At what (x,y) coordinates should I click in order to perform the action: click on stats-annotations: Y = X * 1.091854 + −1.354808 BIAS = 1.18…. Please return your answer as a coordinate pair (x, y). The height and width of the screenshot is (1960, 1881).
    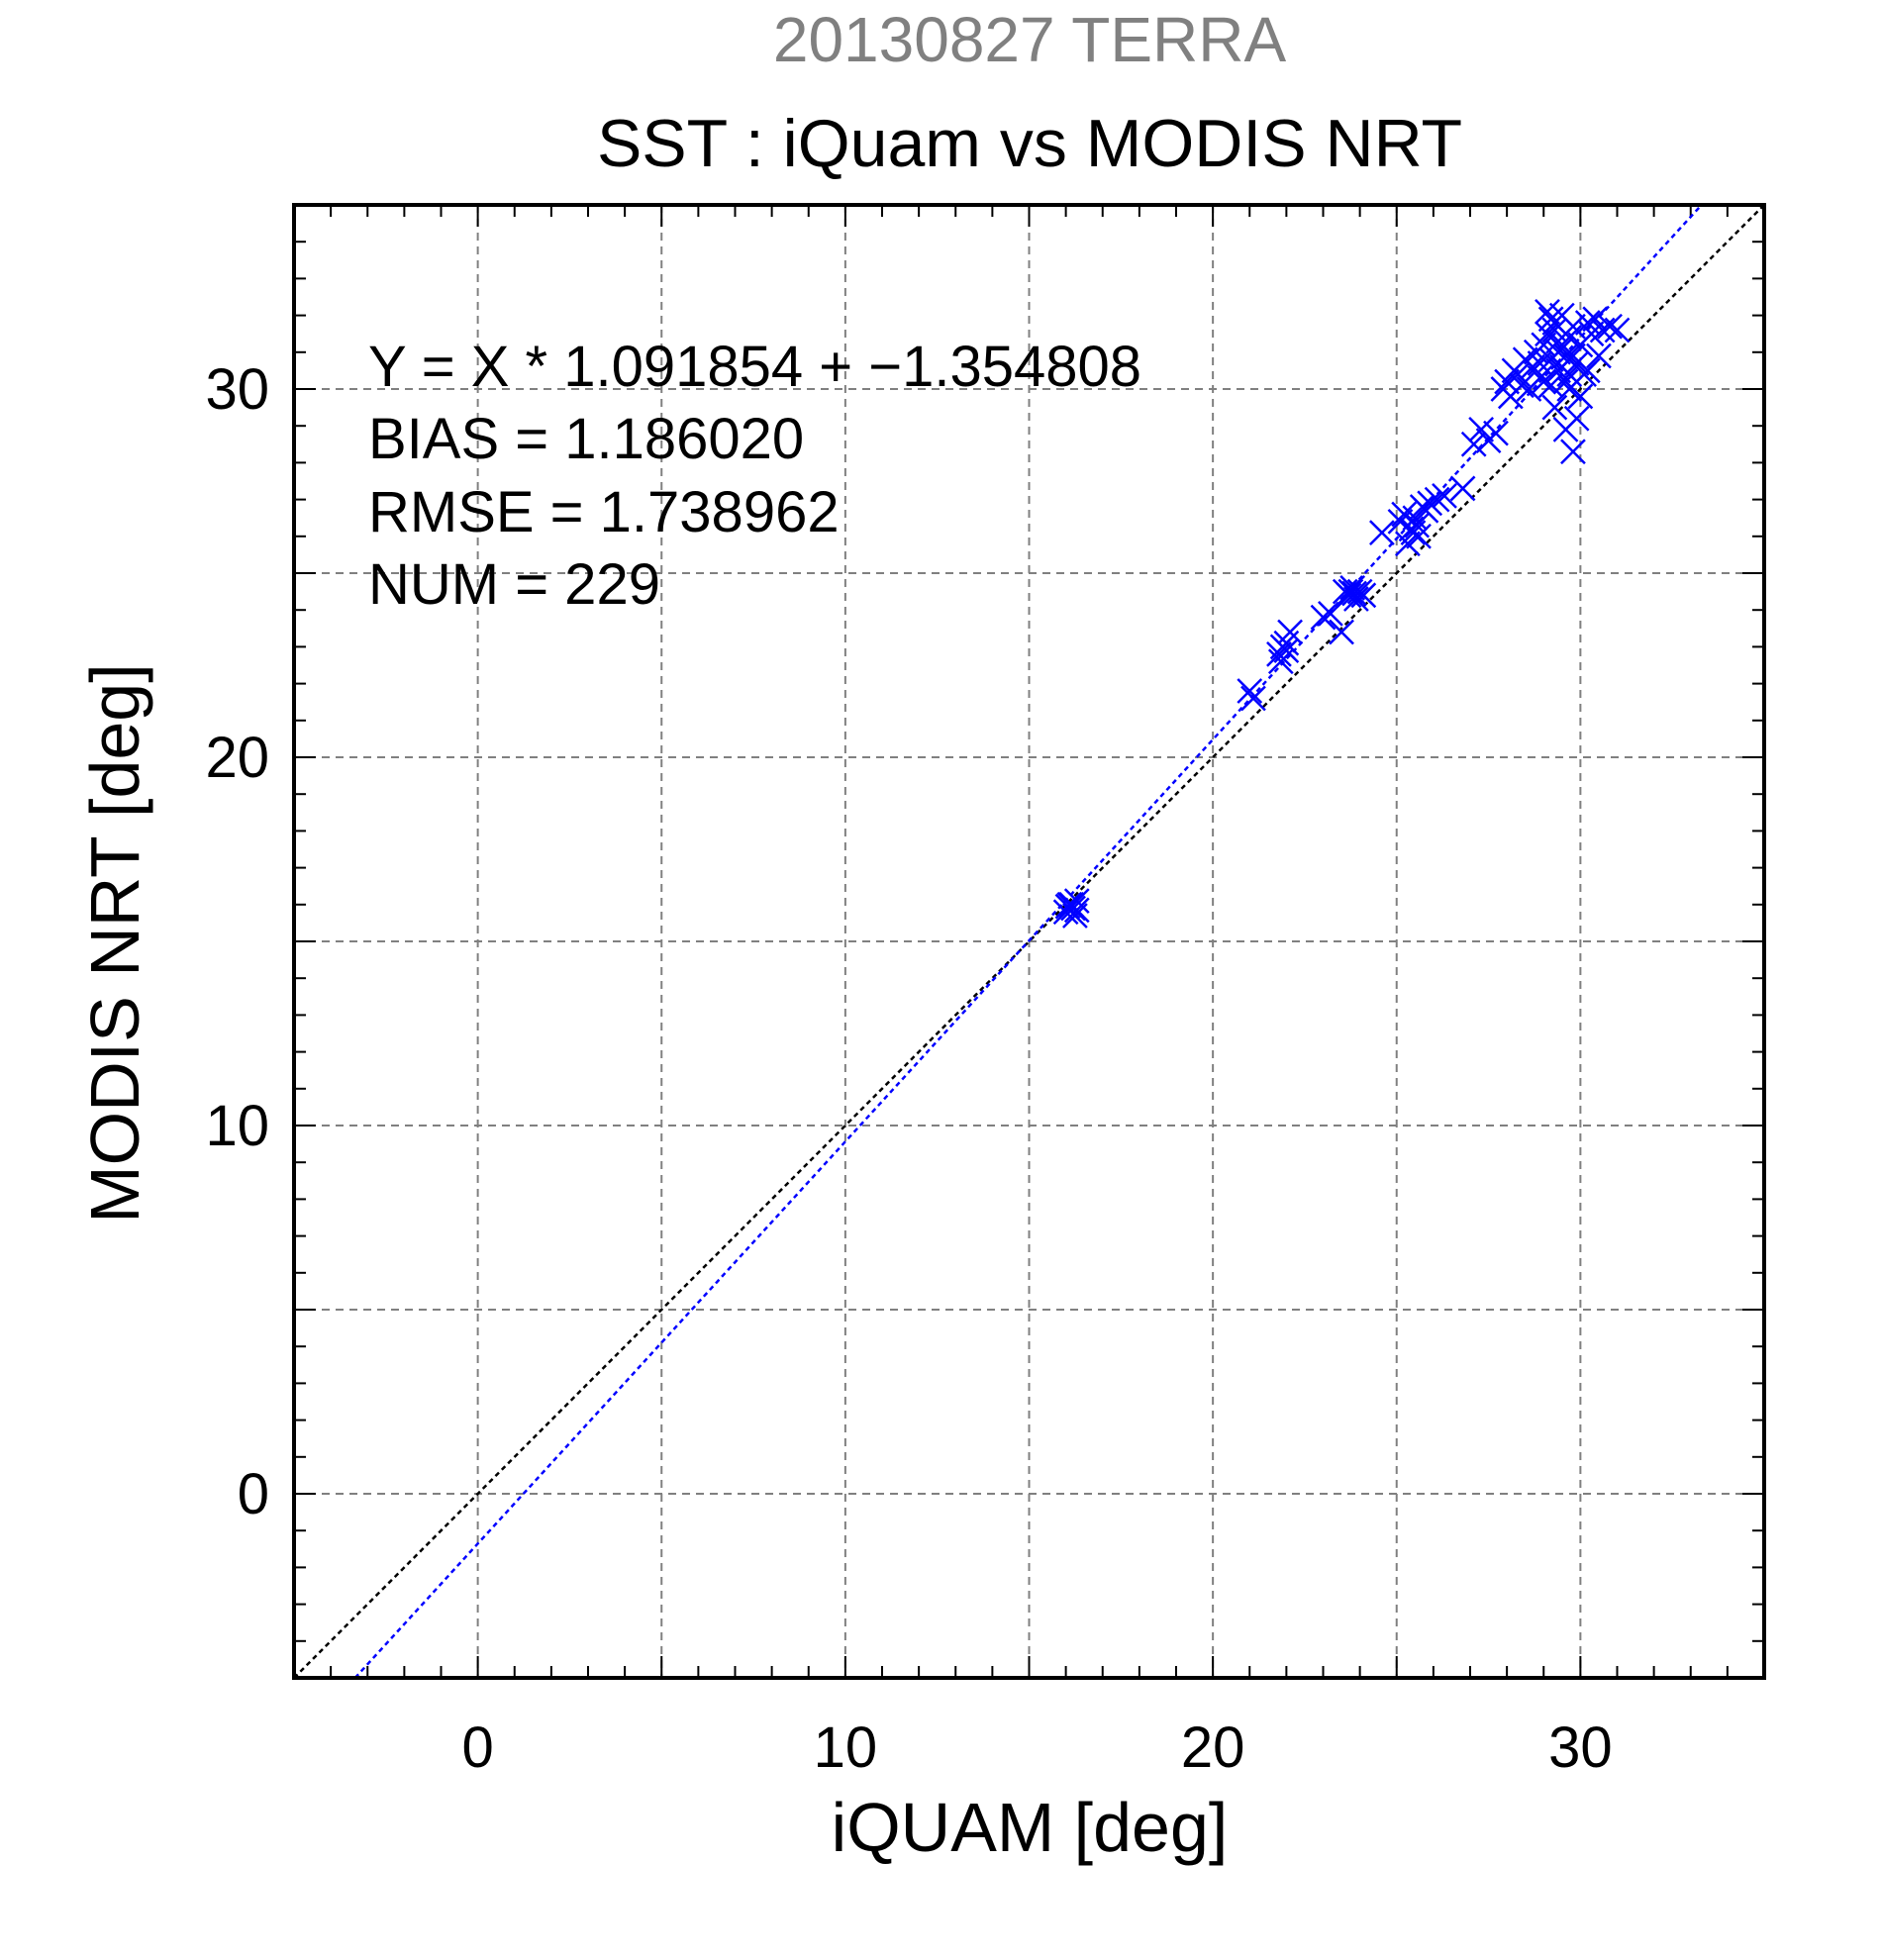
    Looking at the image, I should click on (754, 476).